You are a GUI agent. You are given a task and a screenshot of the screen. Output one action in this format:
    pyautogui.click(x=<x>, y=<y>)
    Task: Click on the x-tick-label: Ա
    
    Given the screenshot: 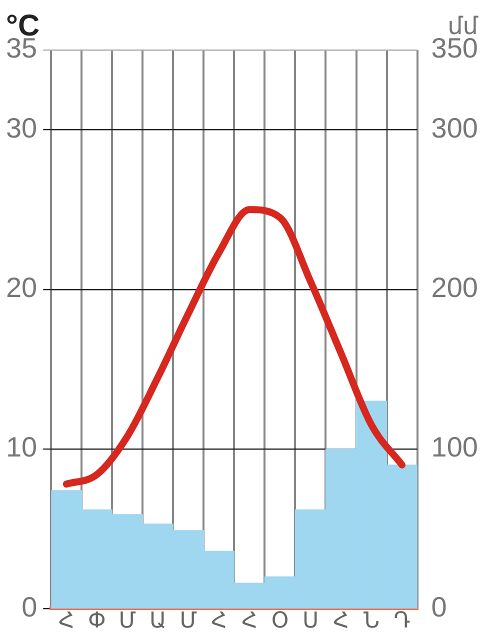 What is the action you would take?
    pyautogui.click(x=158, y=621)
    